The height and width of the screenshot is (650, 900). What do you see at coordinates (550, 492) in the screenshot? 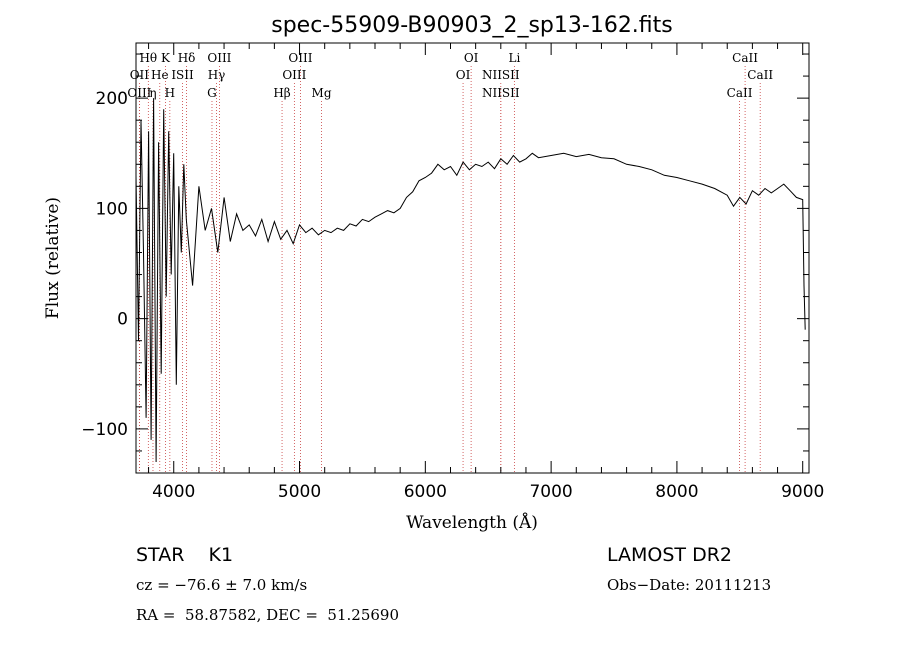
I see `x-tick-label: 7000` at bounding box center [550, 492].